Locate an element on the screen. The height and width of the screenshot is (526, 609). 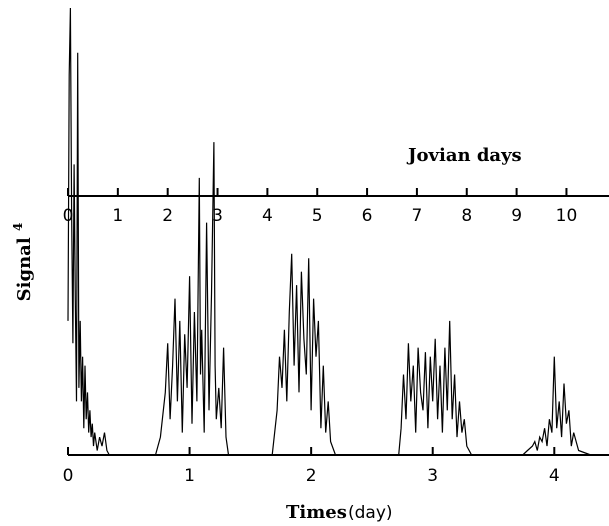
jovian-tick-label: 8 is located at coordinates (466, 216).